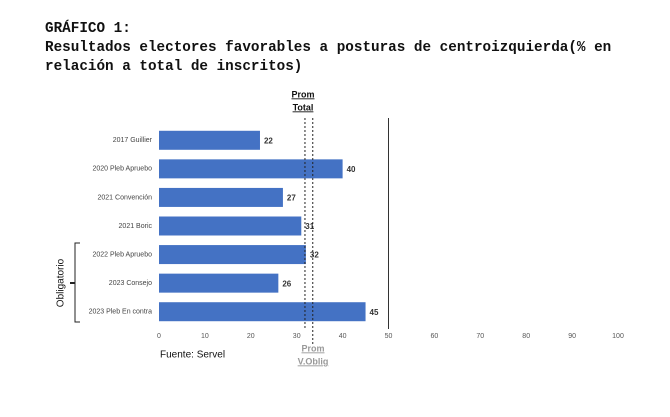  What do you see at coordinates (351, 169) in the screenshot?
I see `data-label: 40` at bounding box center [351, 169].